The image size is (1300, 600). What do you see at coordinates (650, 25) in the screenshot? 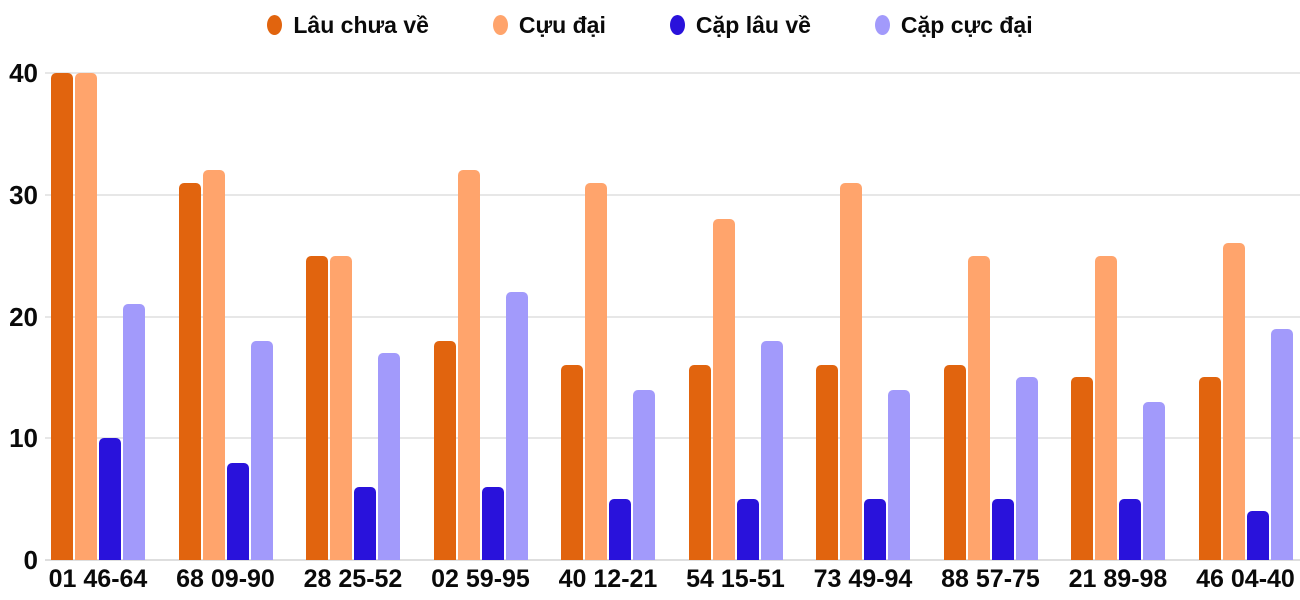
I see `chart-legend: Lâu chưa về Cựu đại Cặp lâu về Cặp cực đại` at bounding box center [650, 25].